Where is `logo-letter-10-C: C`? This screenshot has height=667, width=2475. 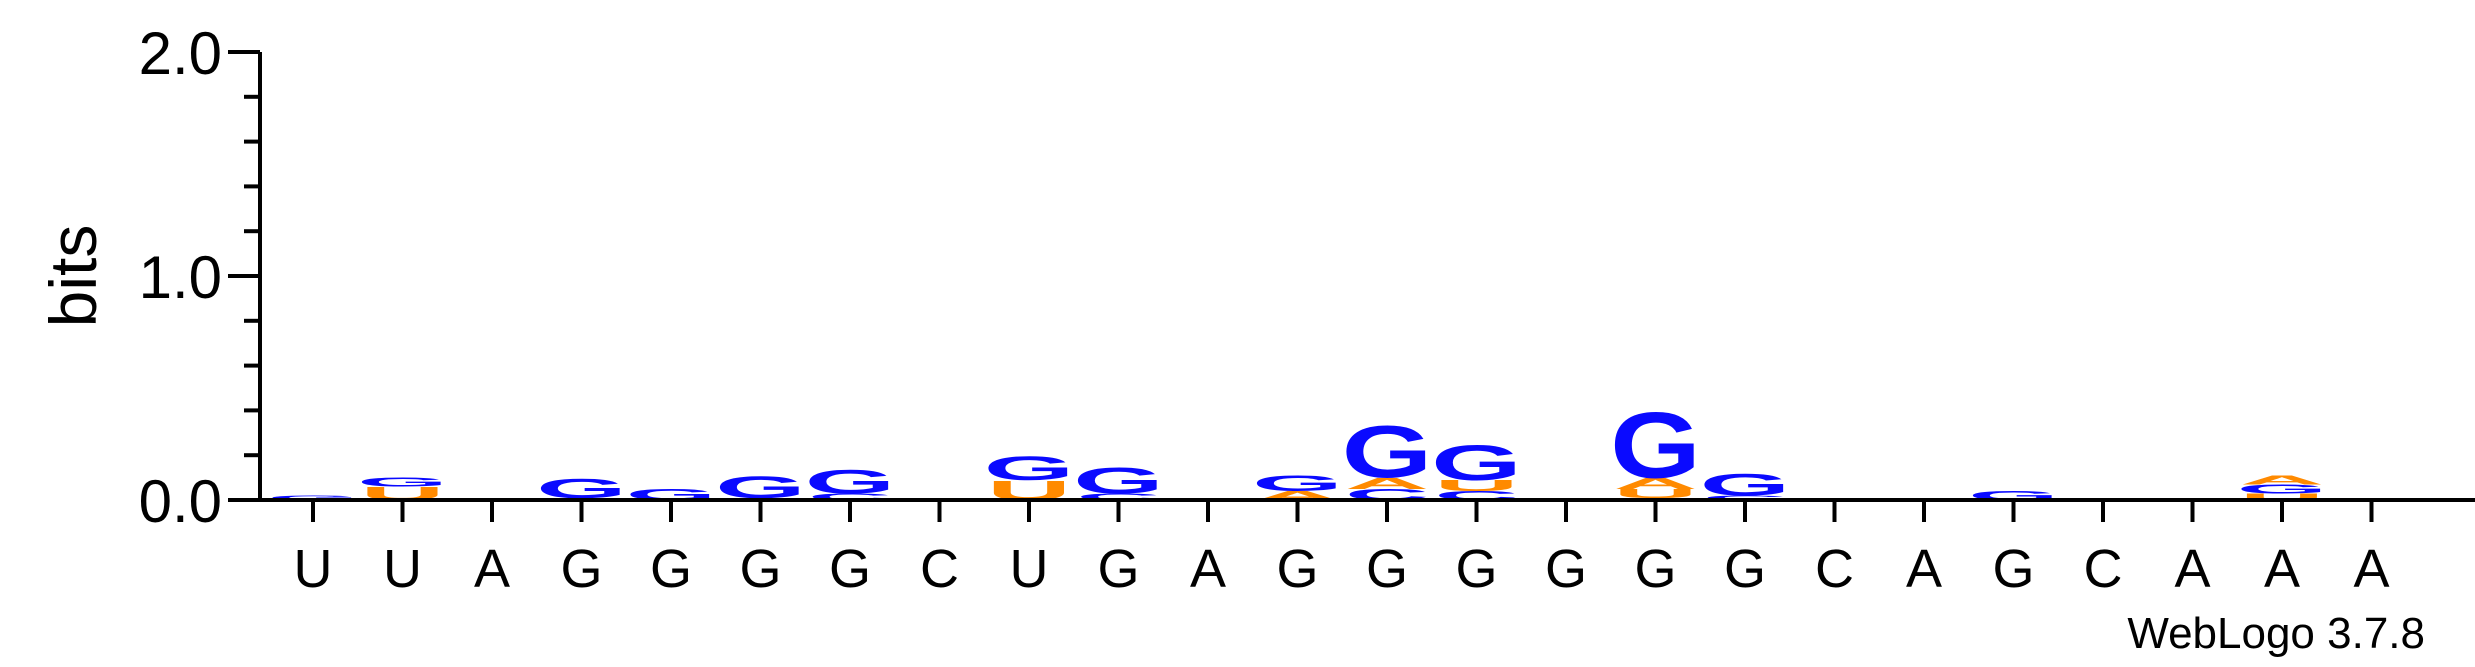 logo-letter-10-C: C is located at coordinates (1118, 497).